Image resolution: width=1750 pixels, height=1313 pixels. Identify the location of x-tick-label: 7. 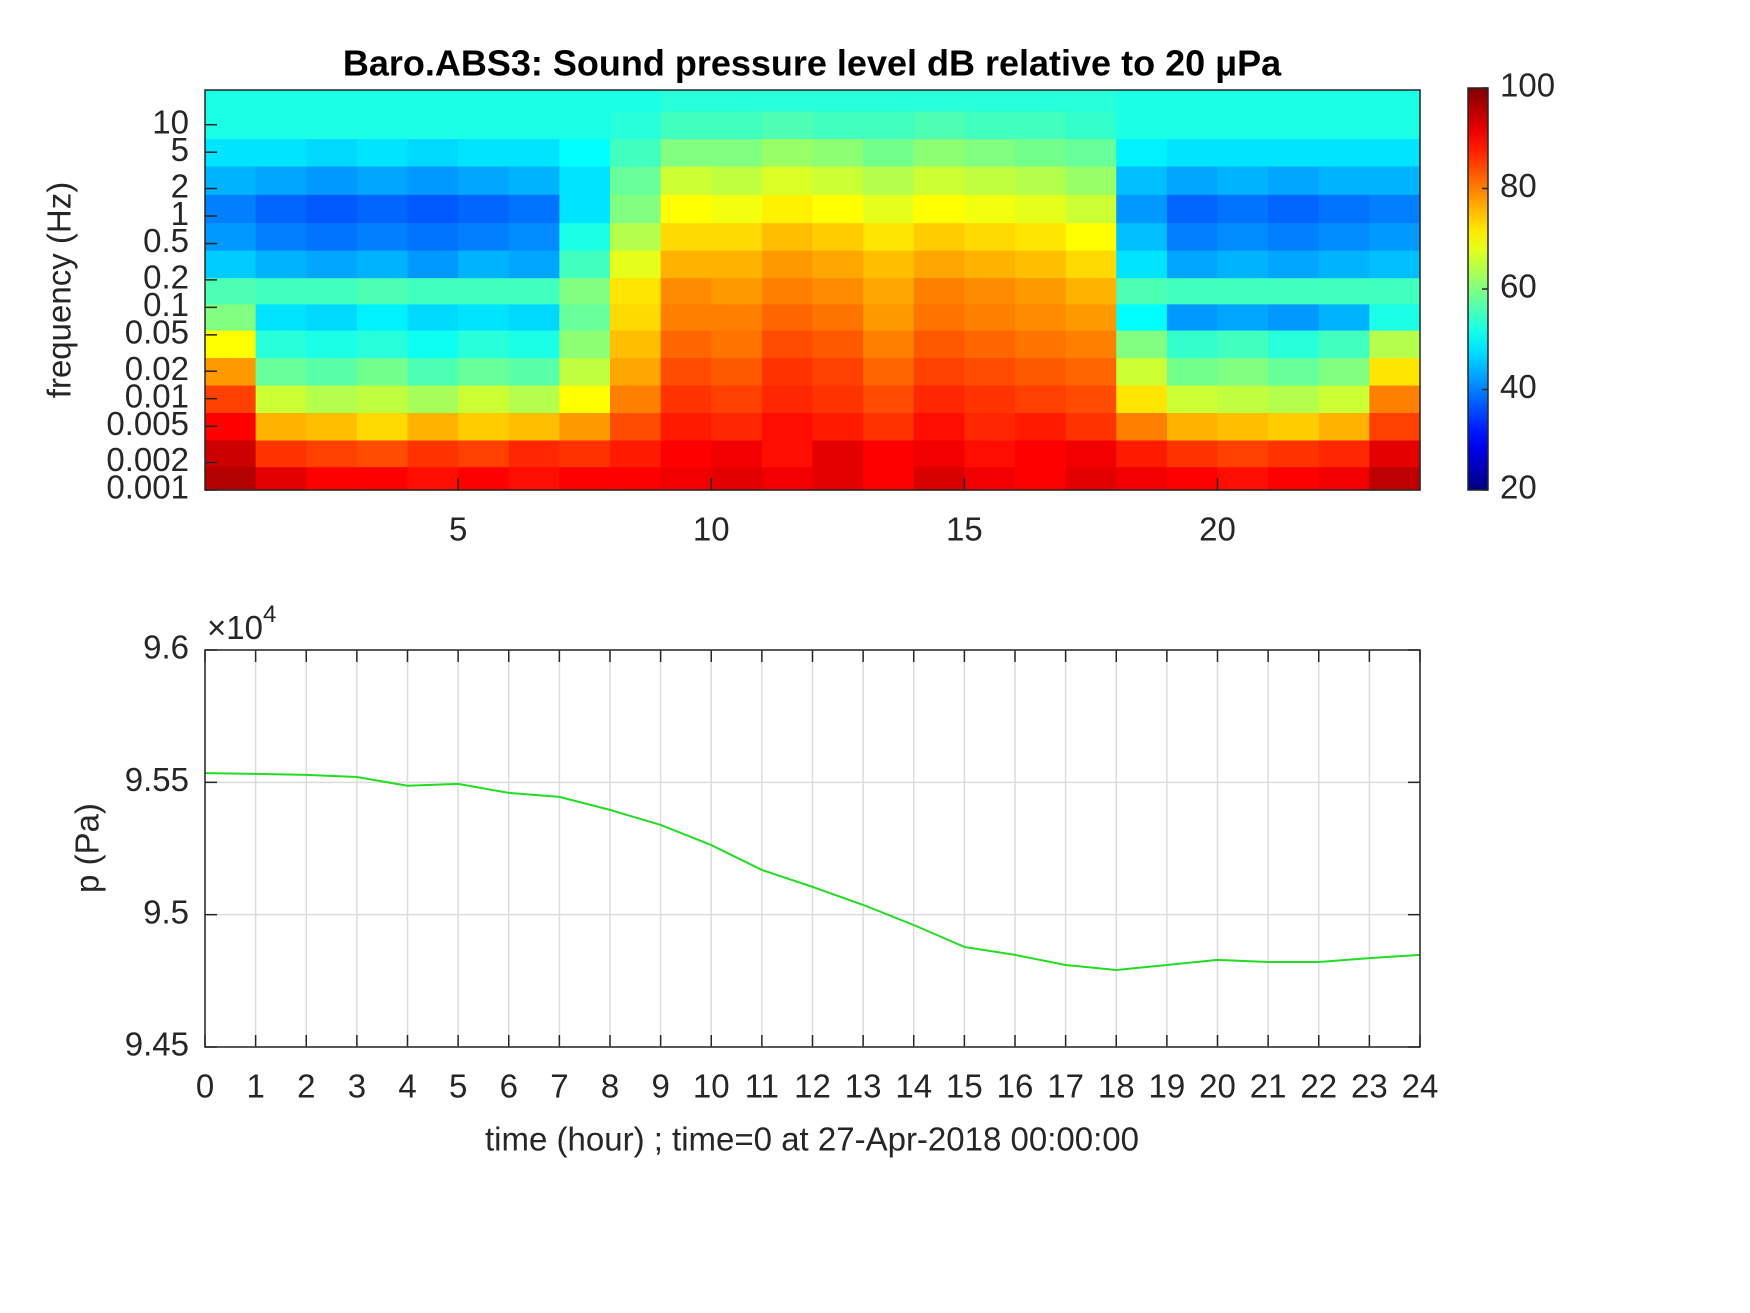
(559, 1086).